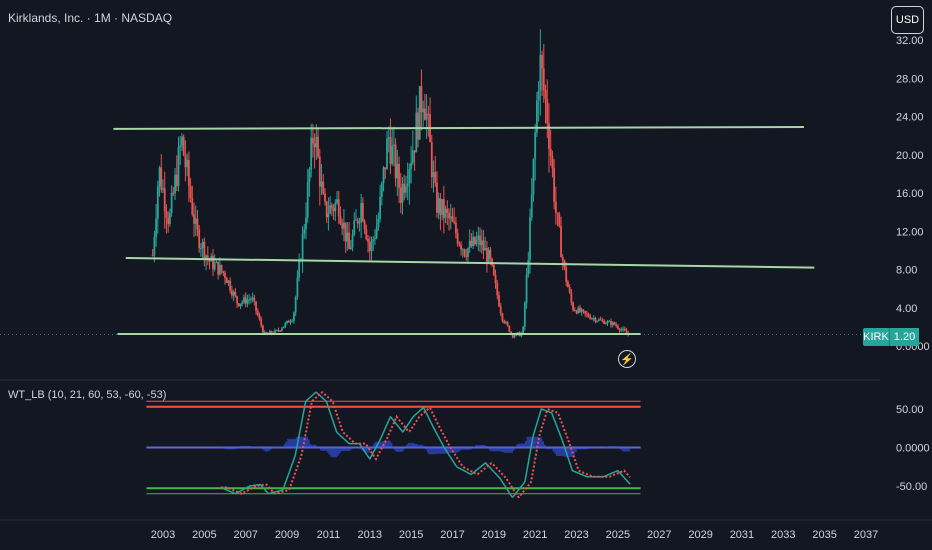  What do you see at coordinates (742, 535) in the screenshot?
I see `time-tick-label: 2031` at bounding box center [742, 535].